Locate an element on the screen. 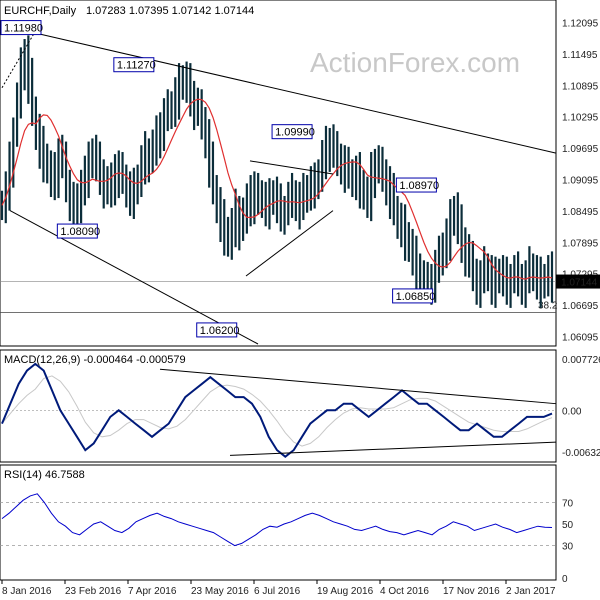  macd-series-layer is located at coordinates (278, 410).